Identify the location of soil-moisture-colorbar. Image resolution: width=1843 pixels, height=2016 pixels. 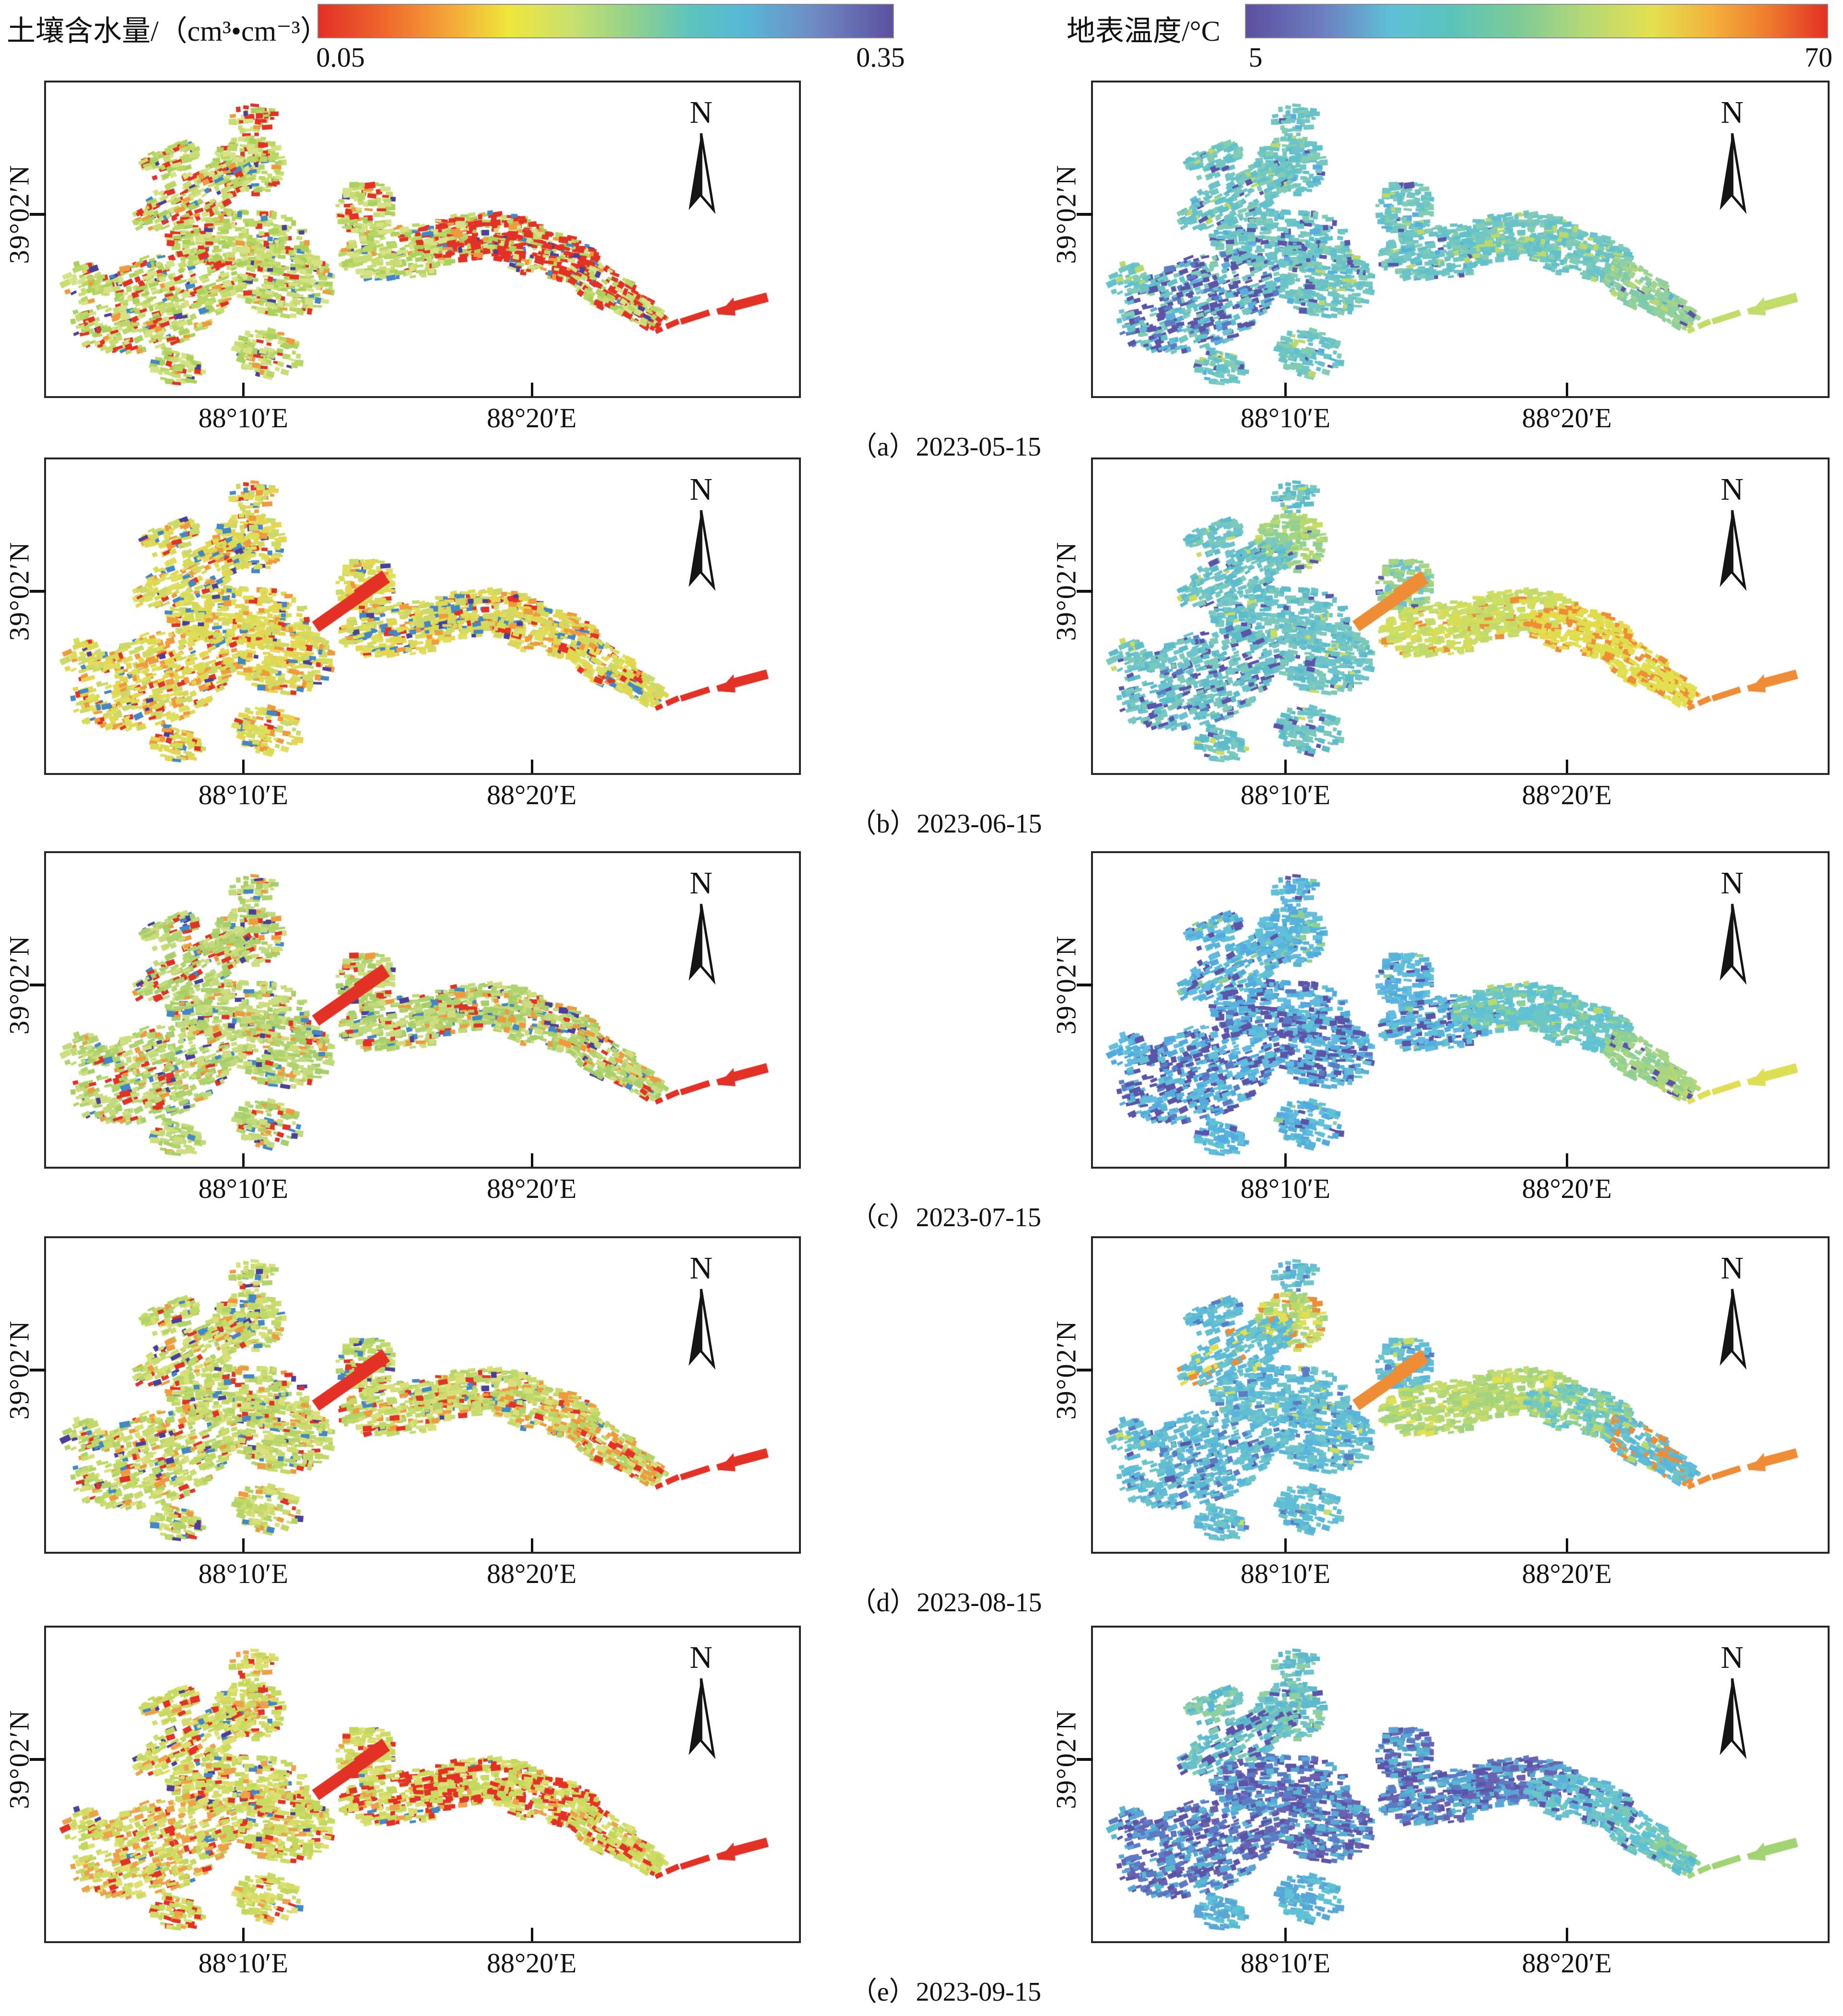
(605, 21).